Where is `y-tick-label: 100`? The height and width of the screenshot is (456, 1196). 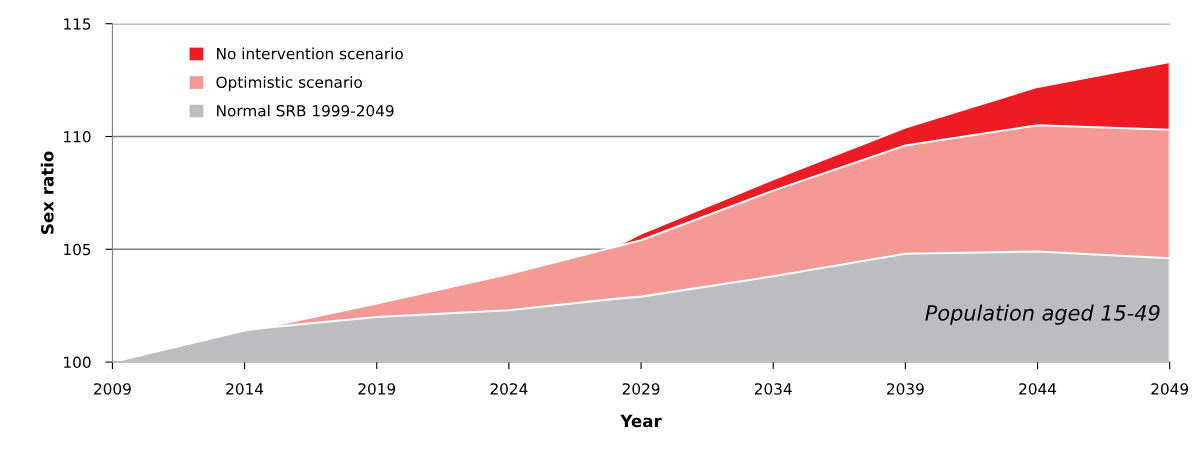 y-tick-label: 100 is located at coordinates (77, 362).